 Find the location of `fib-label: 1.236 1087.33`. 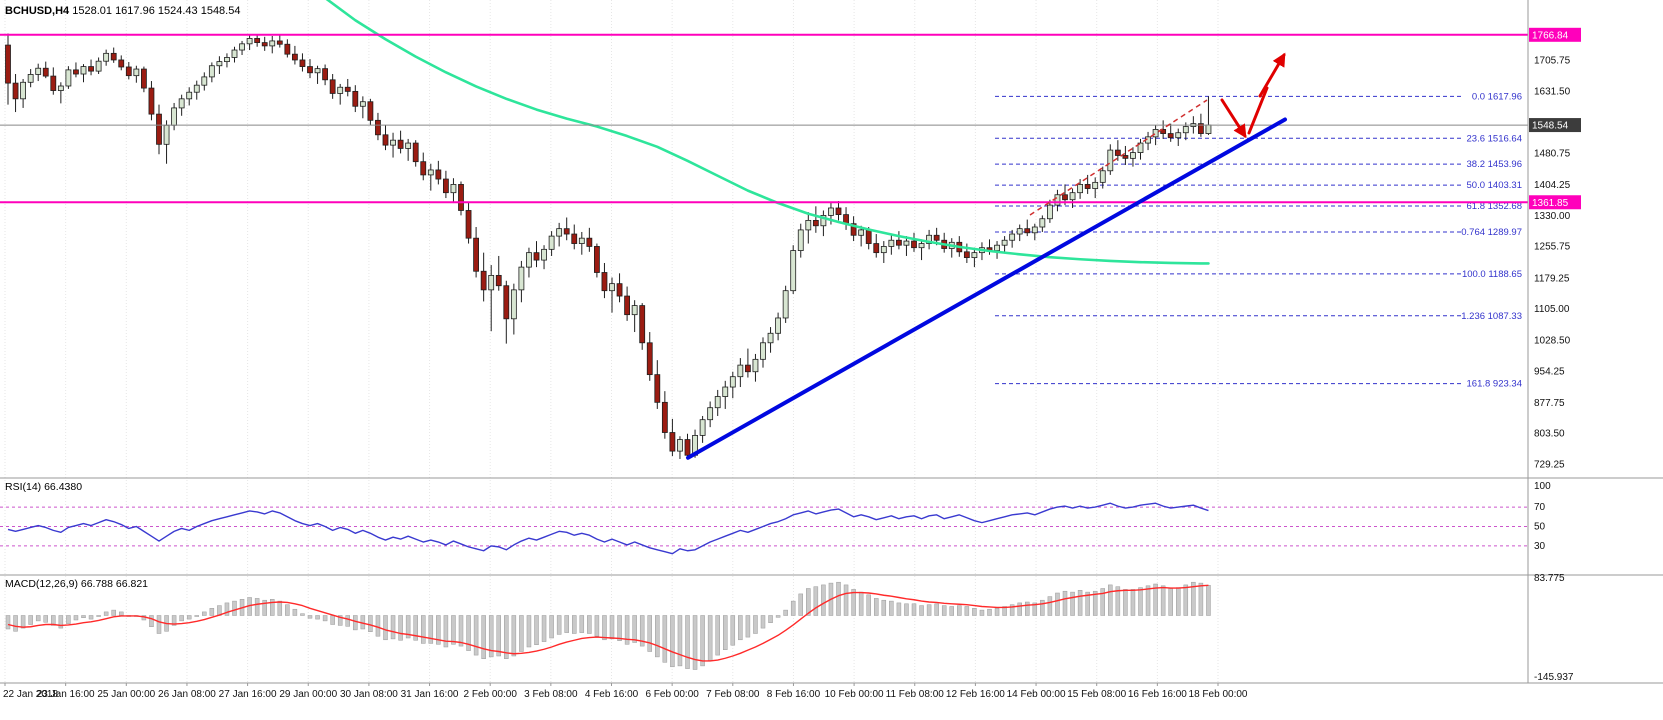

fib-label: 1.236 1087.33 is located at coordinates (1491, 316).